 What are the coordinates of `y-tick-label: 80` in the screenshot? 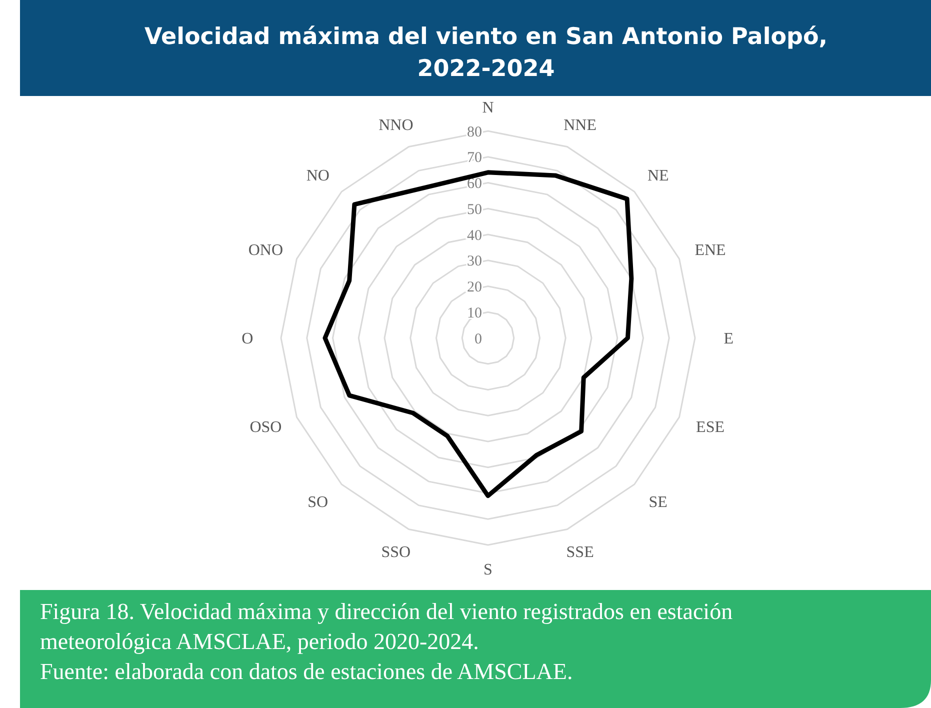 It's located at (474, 132).